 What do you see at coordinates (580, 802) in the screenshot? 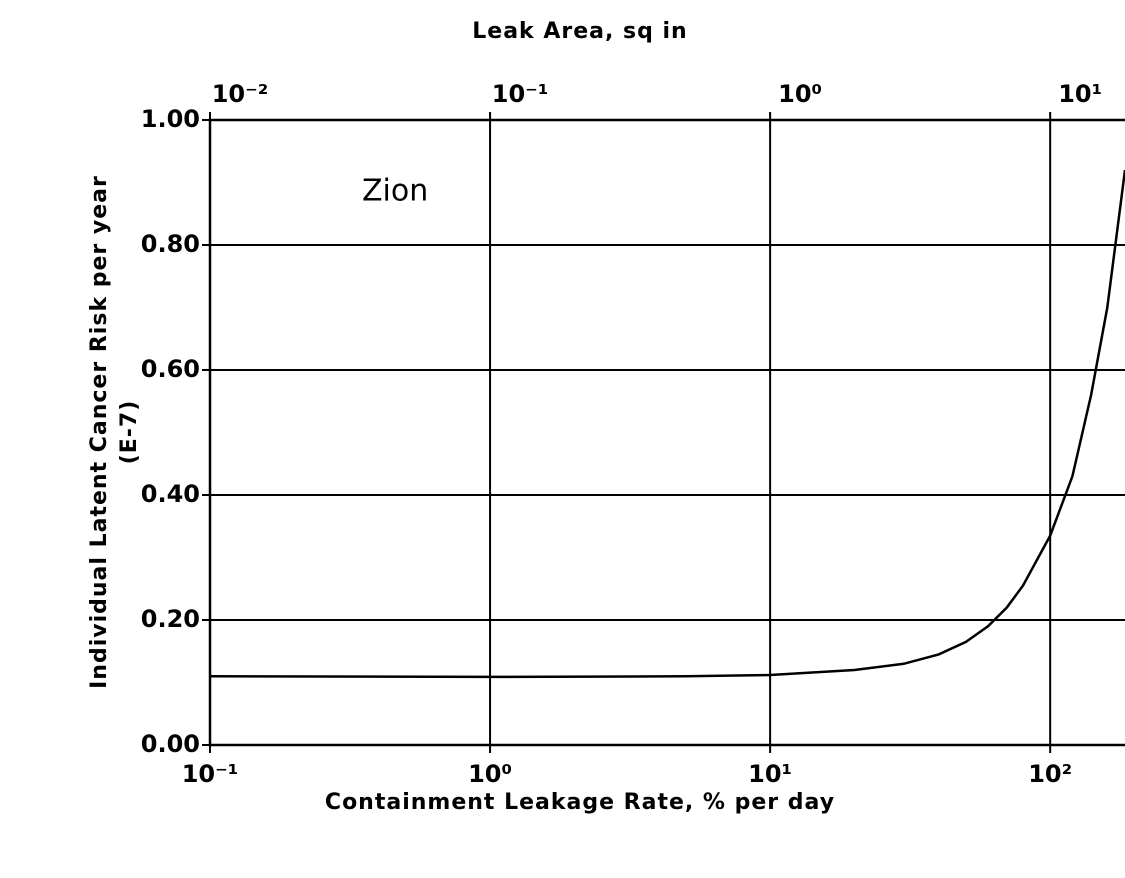
I see `x-axis-title: Containment Leakage Rate, % per day` at bounding box center [580, 802].